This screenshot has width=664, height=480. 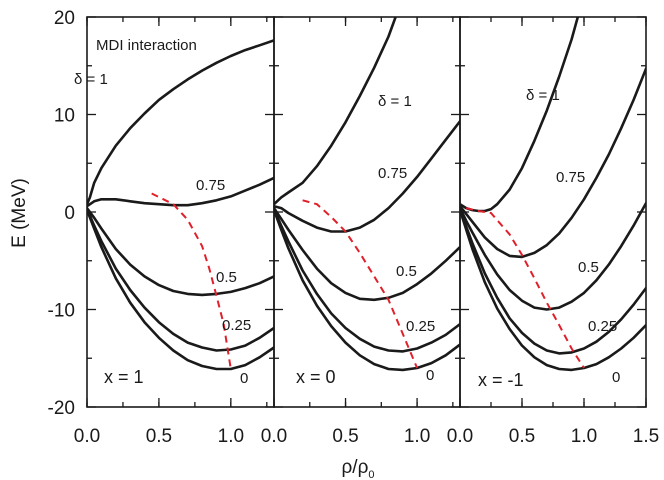 I want to click on annotation-mdi: MDI interaction, so click(x=146, y=45).